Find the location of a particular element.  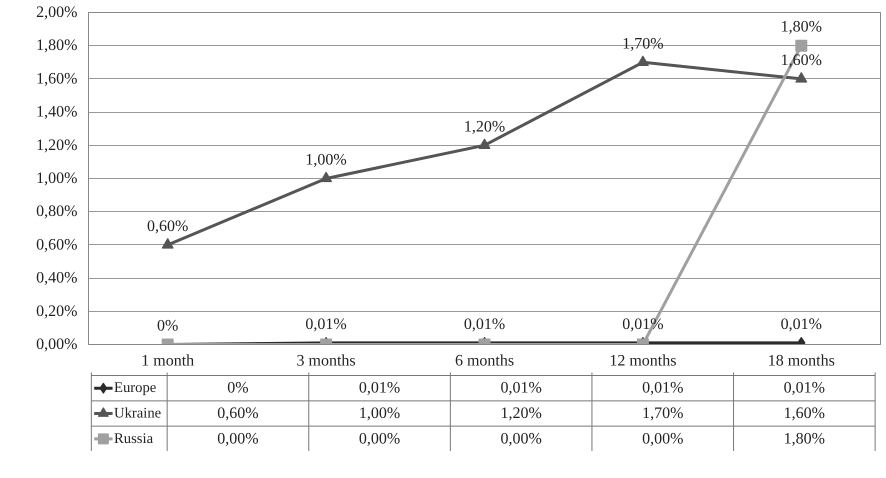

x-tick-label: 1 month is located at coordinates (167, 361).